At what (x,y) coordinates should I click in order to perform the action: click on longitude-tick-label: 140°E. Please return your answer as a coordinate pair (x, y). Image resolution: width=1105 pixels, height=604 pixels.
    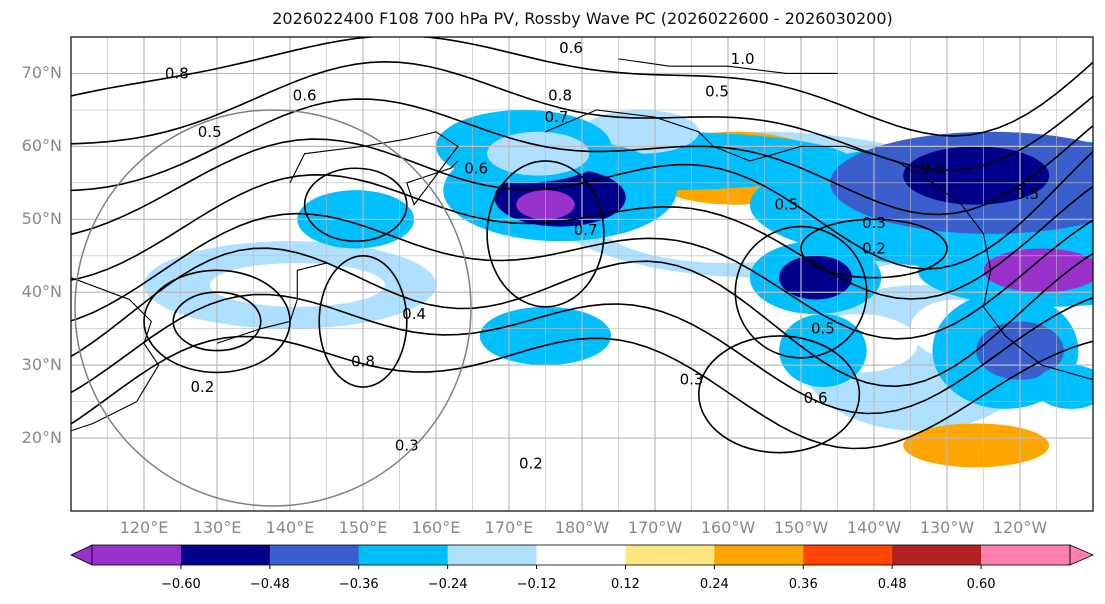
    Looking at the image, I should click on (290, 527).